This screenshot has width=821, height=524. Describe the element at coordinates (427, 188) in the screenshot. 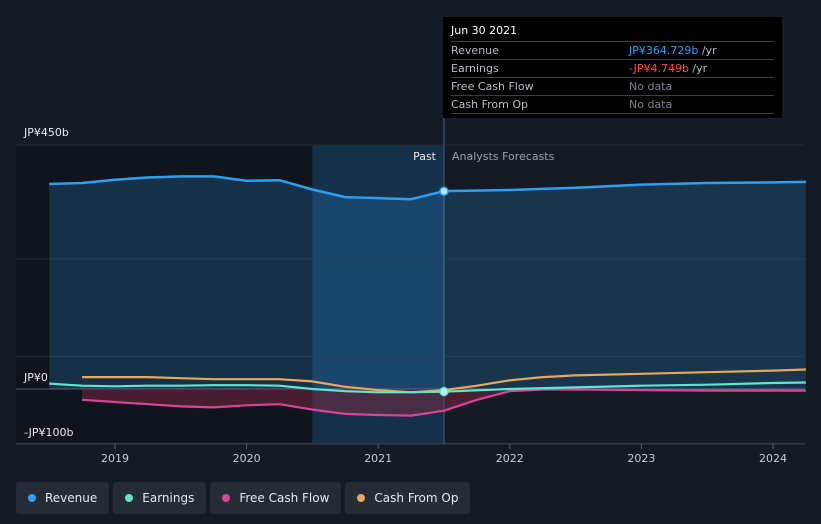

I see `revenue-line` at that location.